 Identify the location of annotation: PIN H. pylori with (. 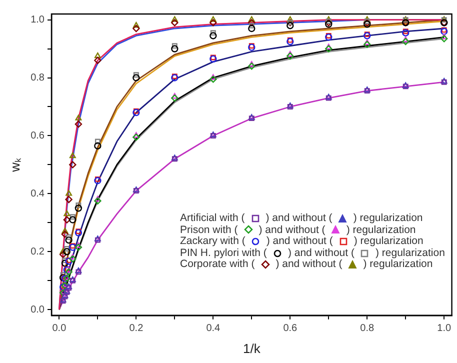
(223, 252).